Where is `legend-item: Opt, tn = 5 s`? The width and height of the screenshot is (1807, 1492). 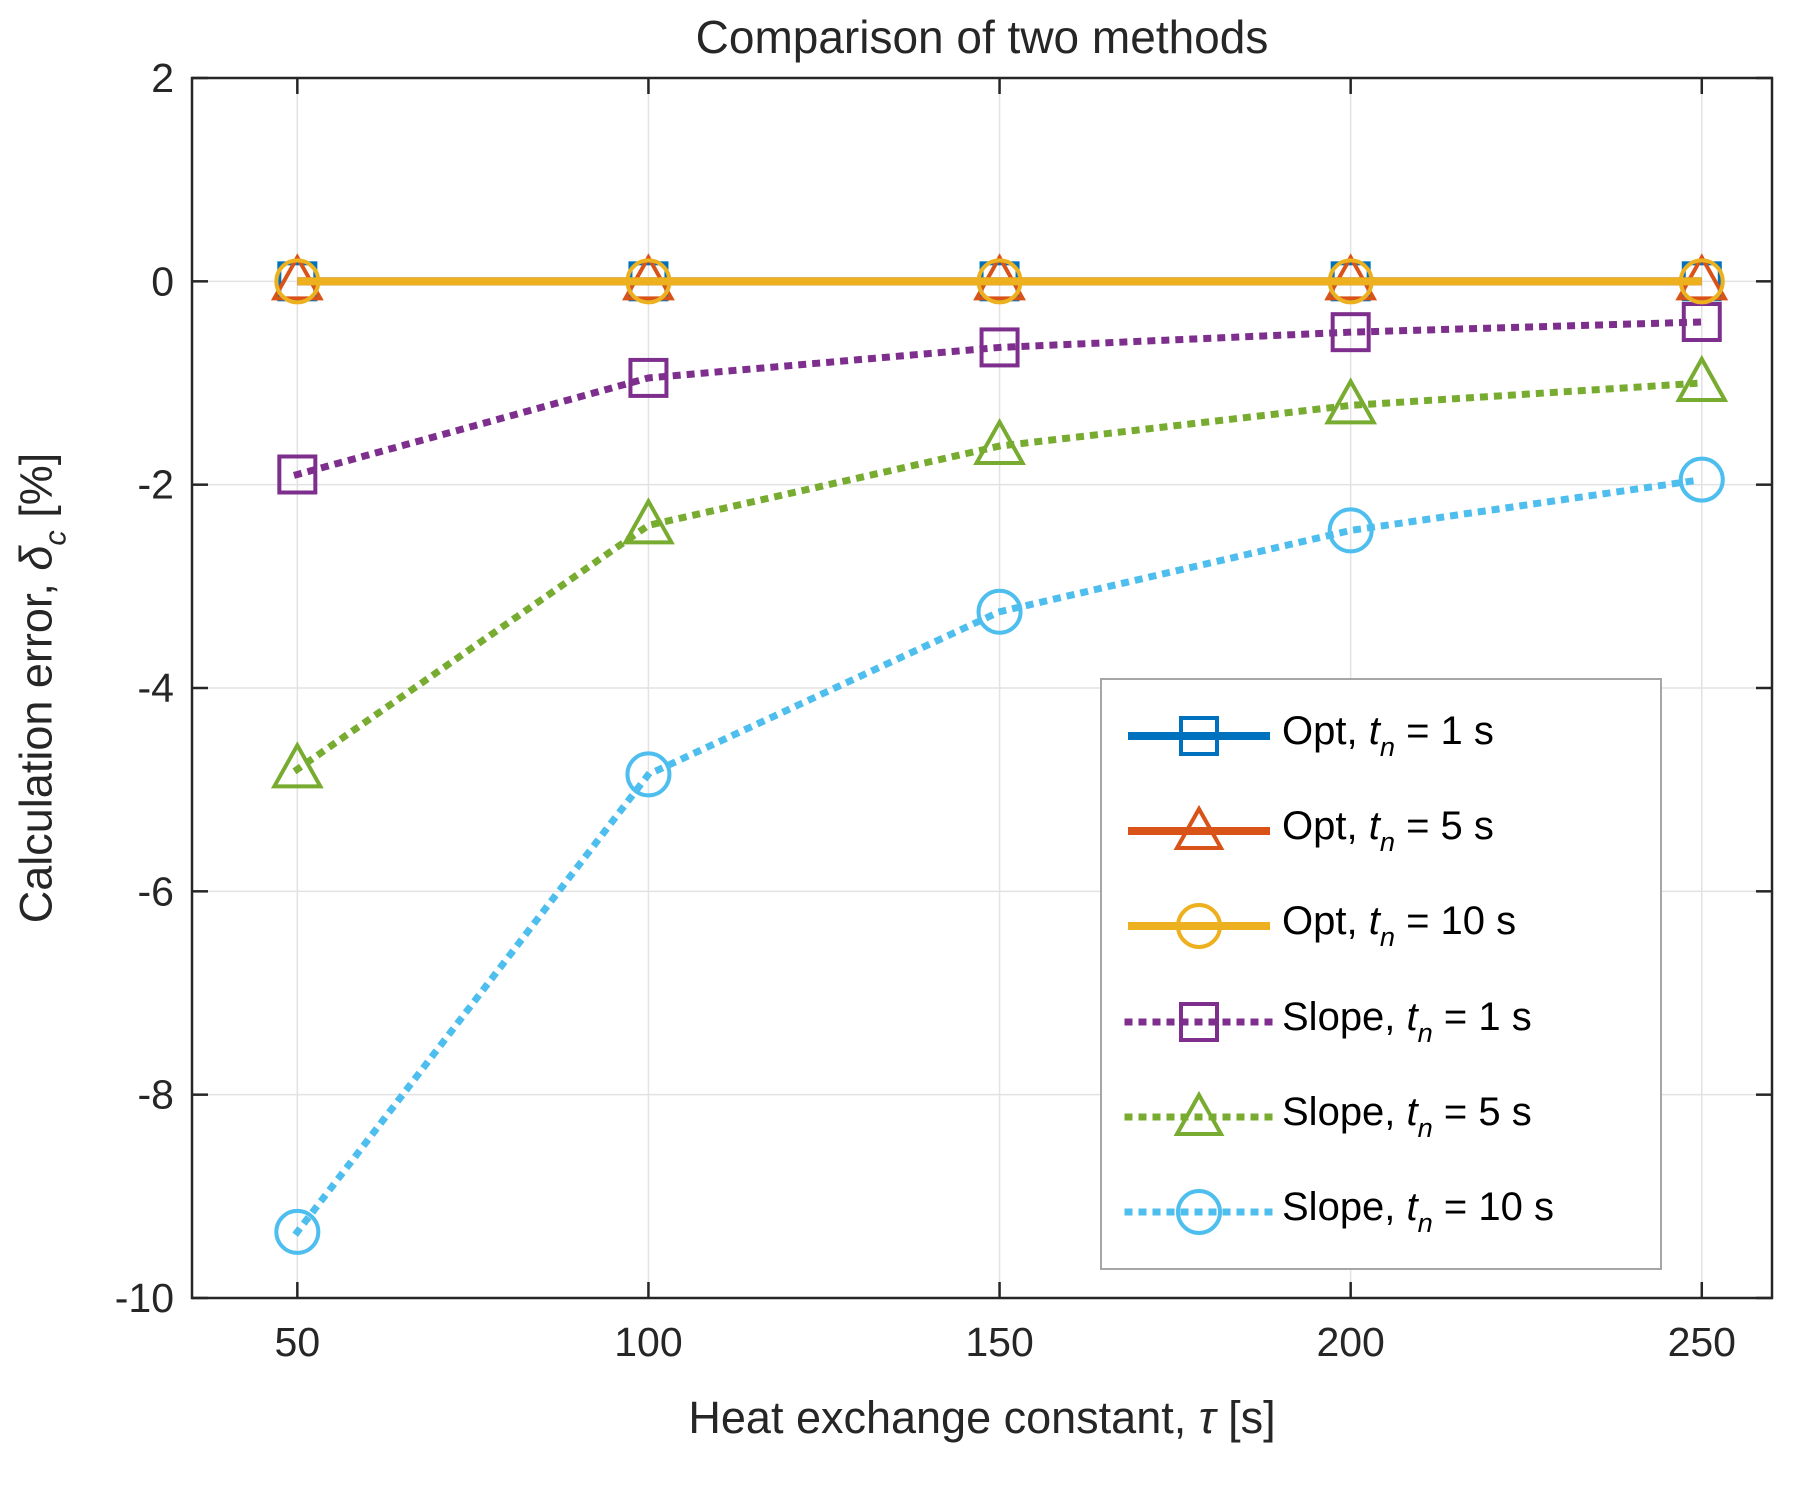
legend-item: Opt, tn = 5 s is located at coordinates (1381, 831).